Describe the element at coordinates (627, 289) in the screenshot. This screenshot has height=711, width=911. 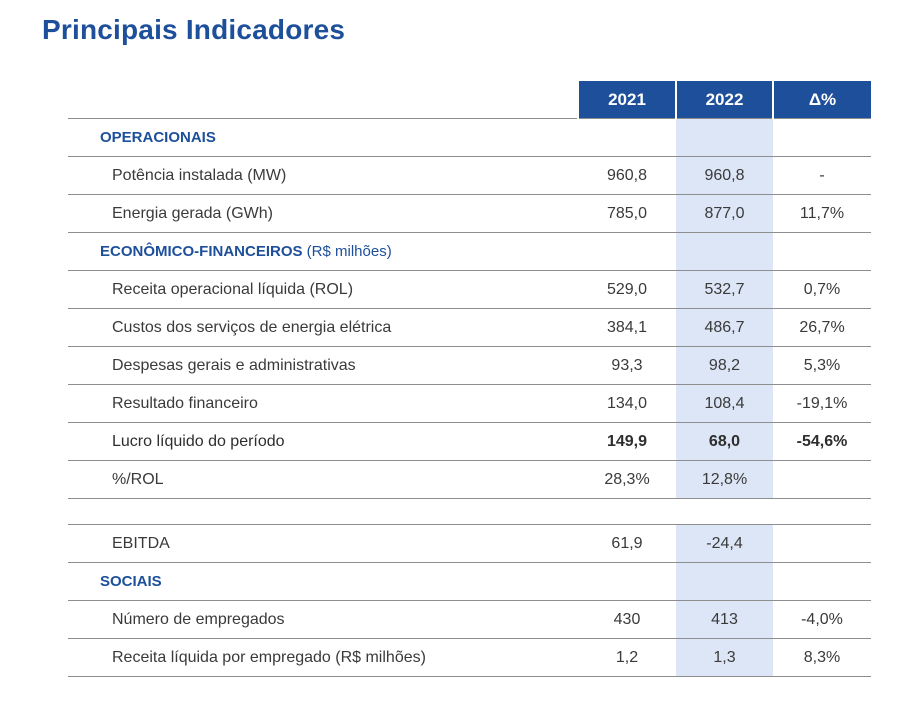
I see `cell-2021: 529,0` at that location.